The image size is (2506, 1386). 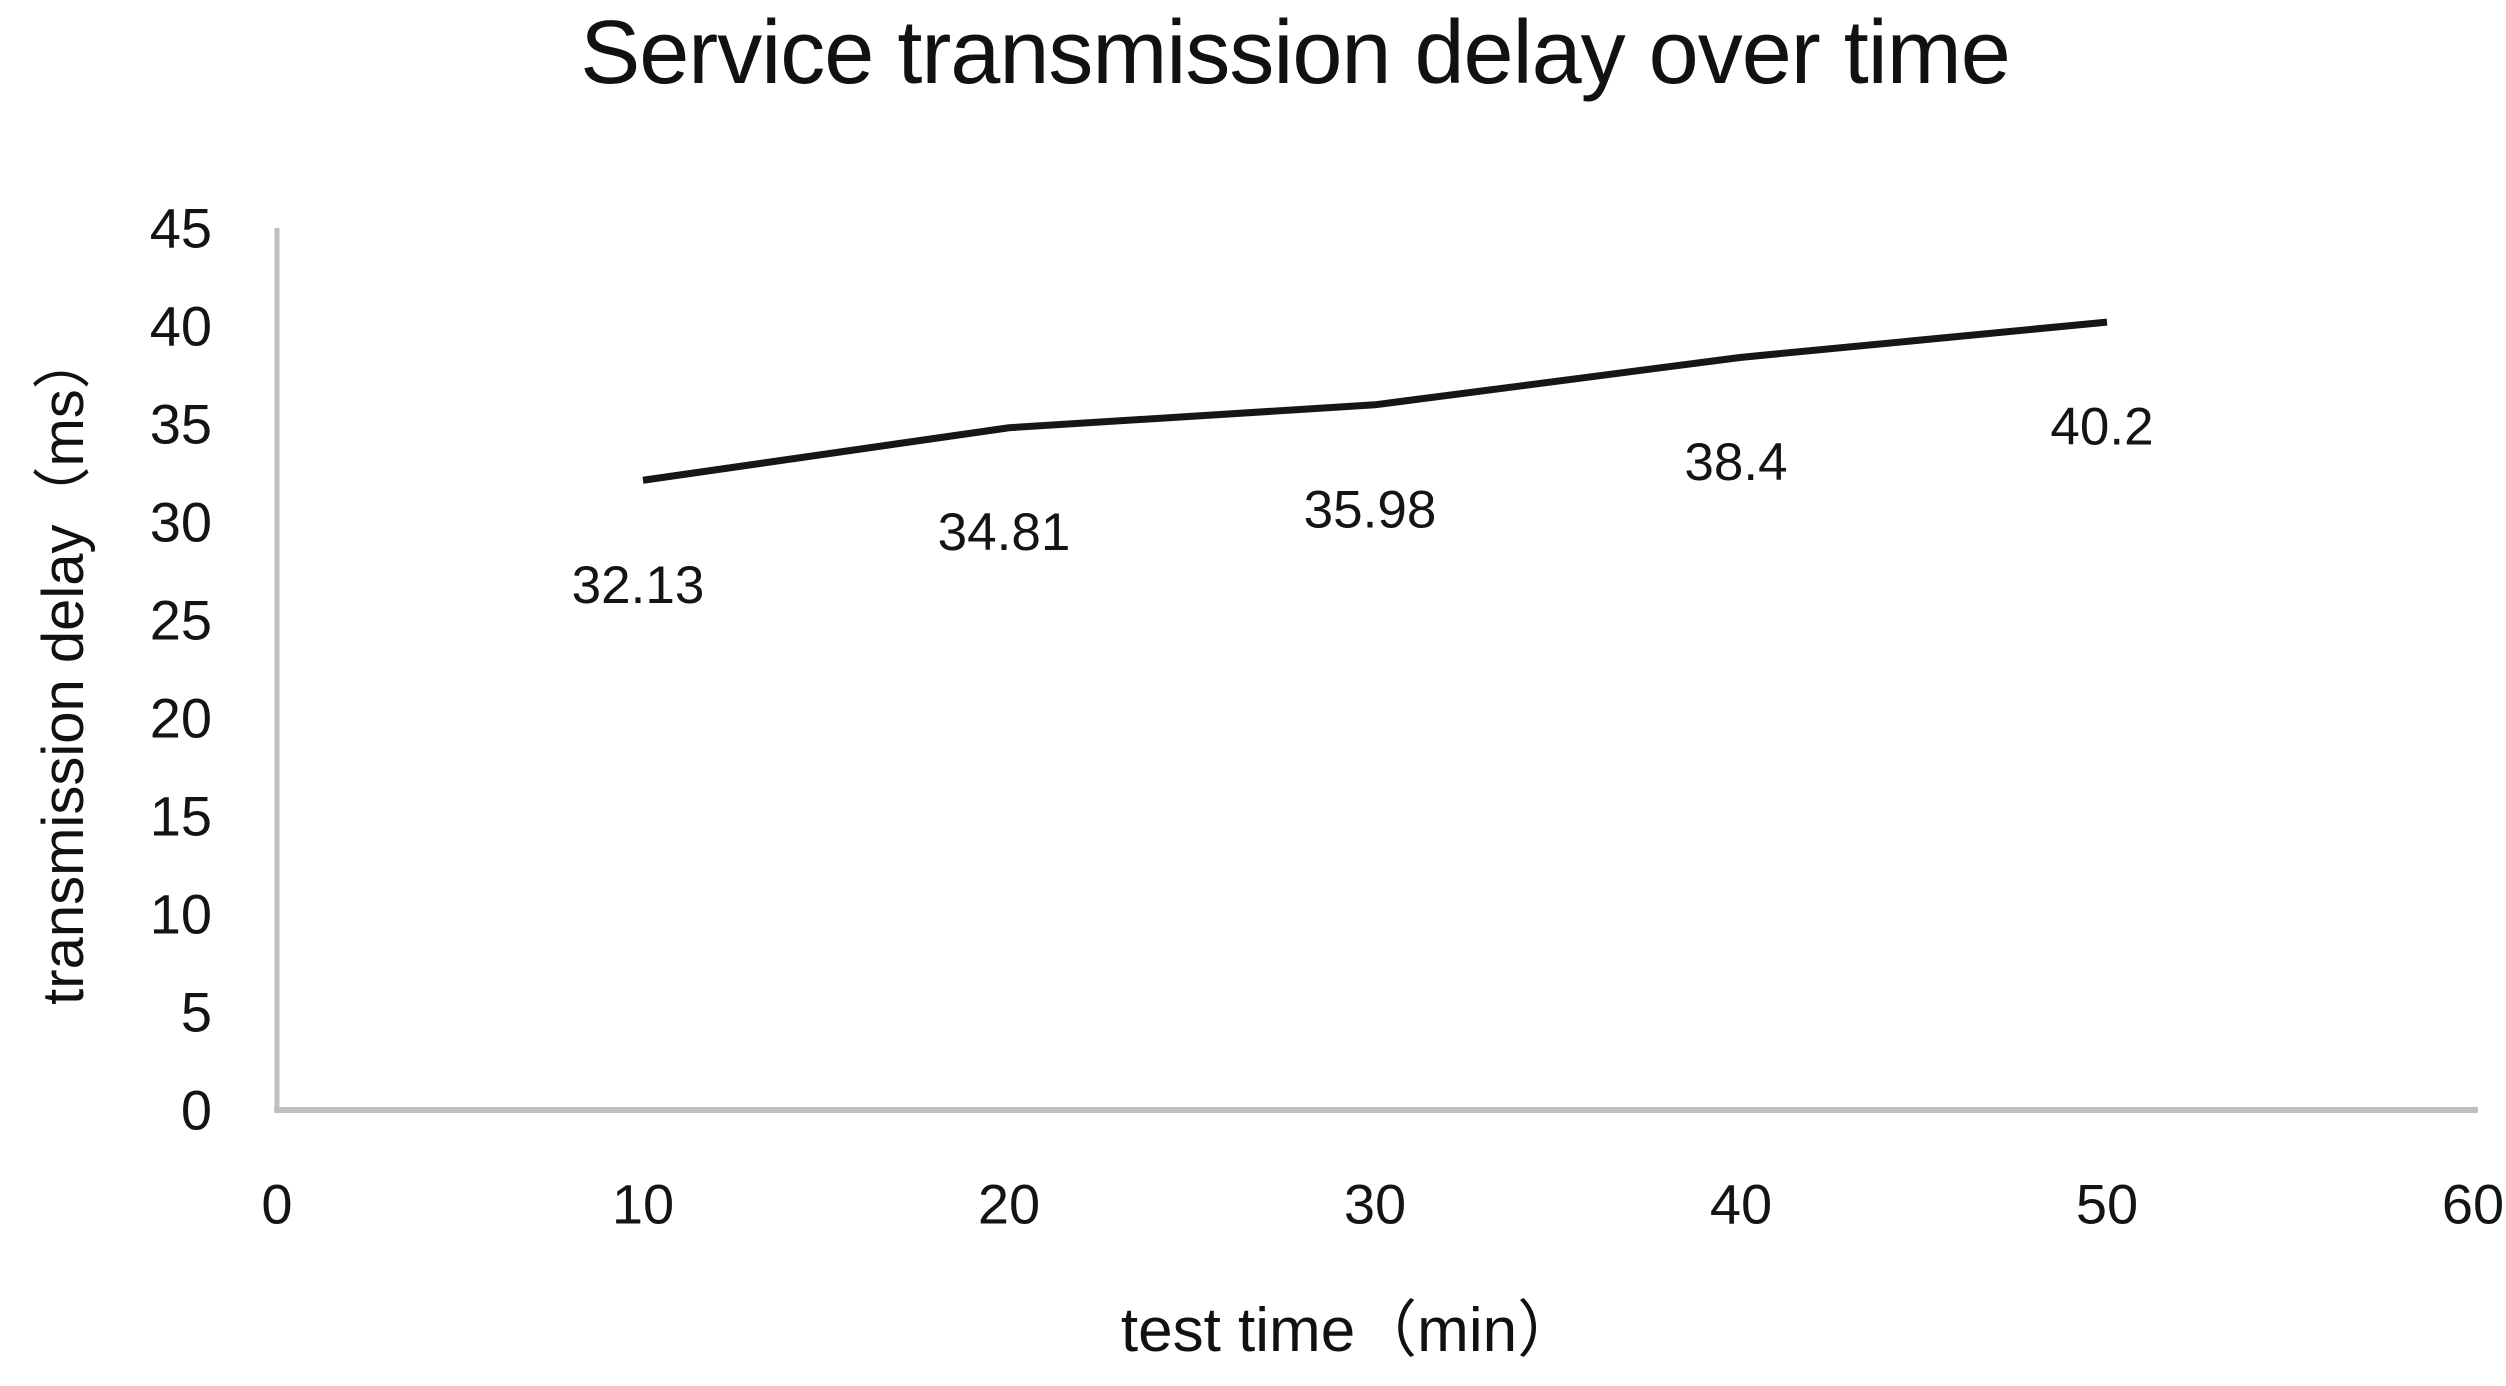 I want to click on x-tick-label: 0, so click(x=276, y=1204).